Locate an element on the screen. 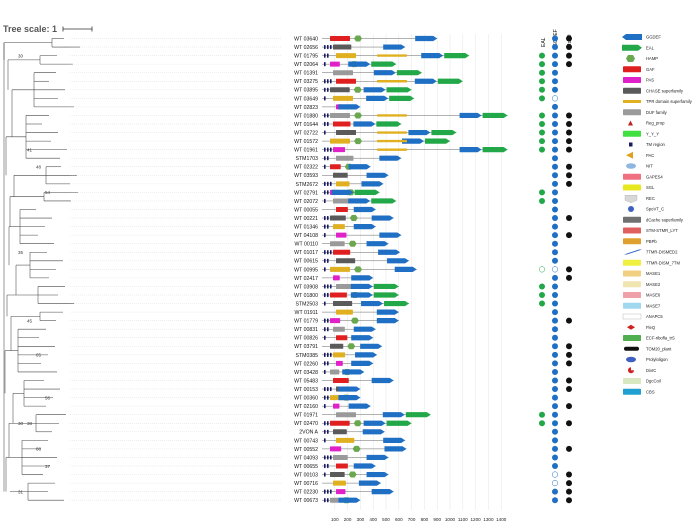  leaf-label: WT 01795 is located at coordinates (306, 57).